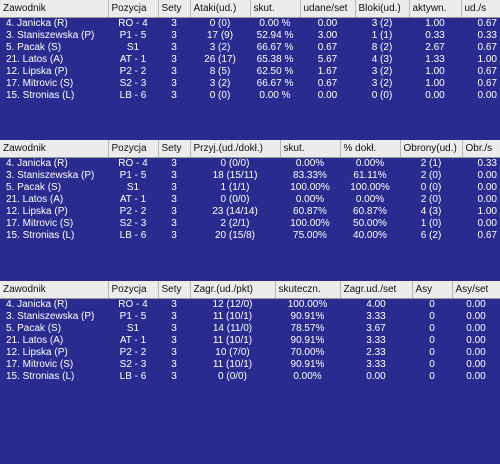 The height and width of the screenshot is (464, 500). Describe the element at coordinates (40, 235) in the screenshot. I see `player-name: 15. Stronias (L)` at that location.